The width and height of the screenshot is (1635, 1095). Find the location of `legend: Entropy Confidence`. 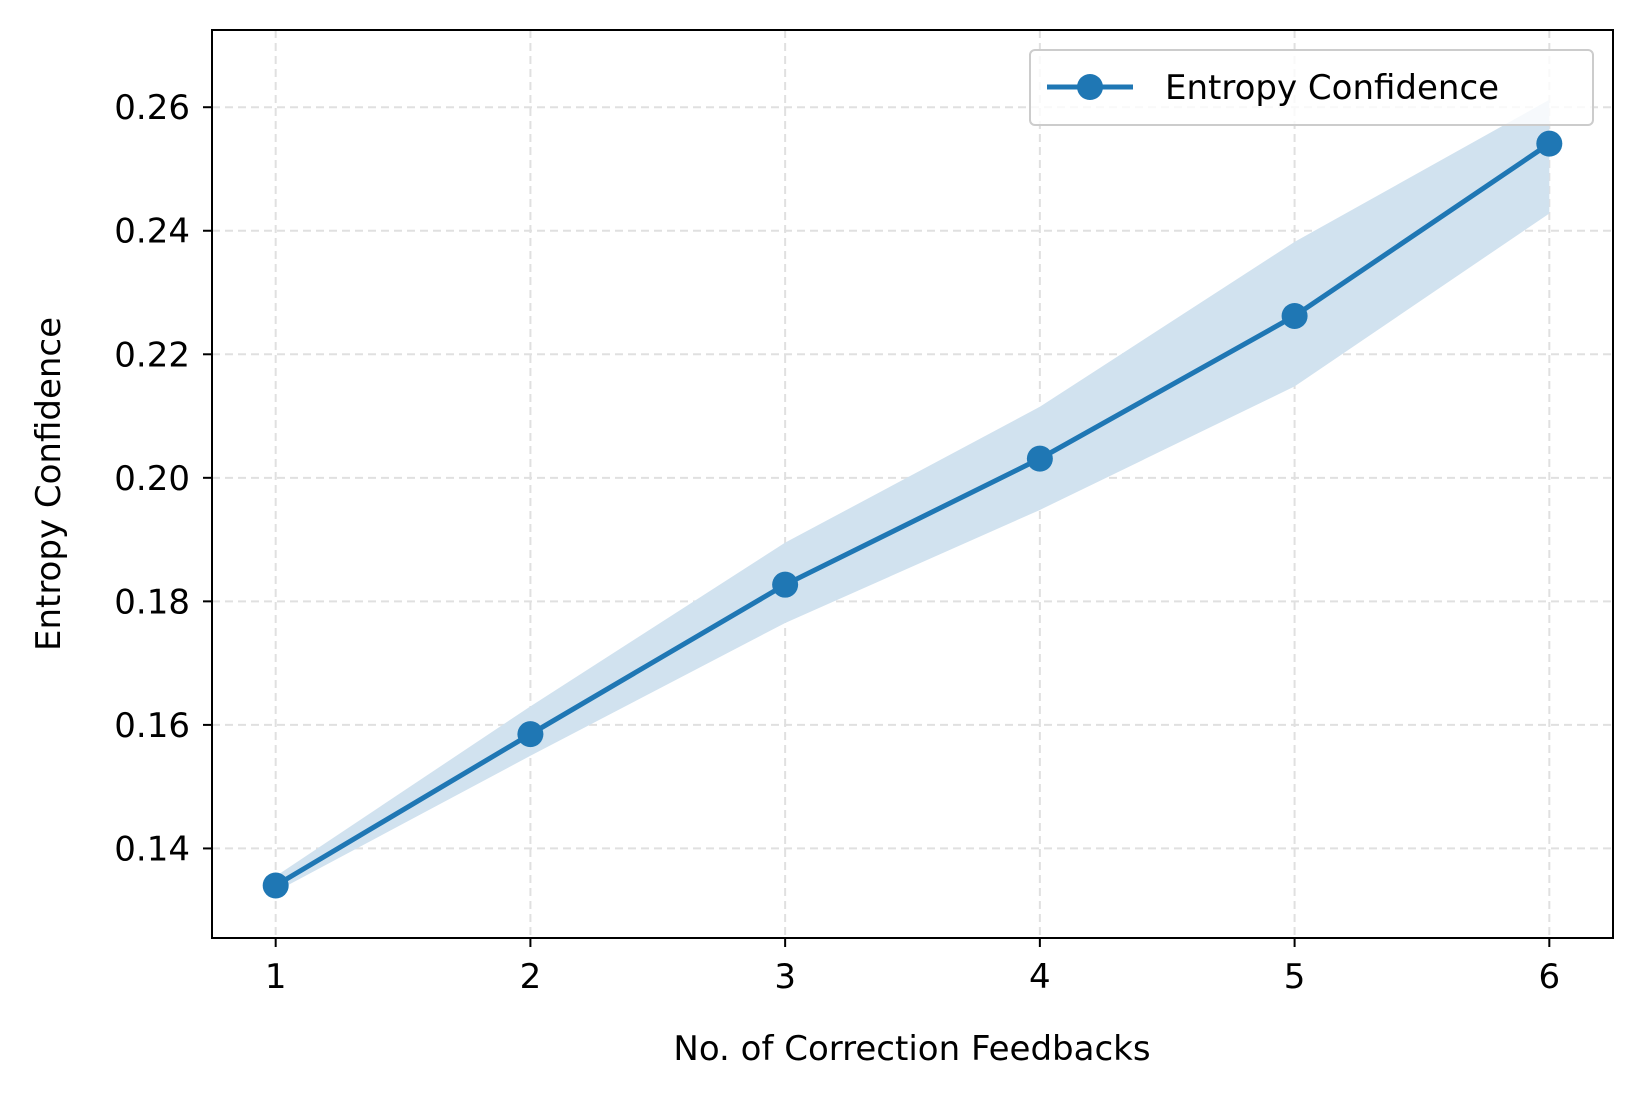

legend: Entropy Confidence is located at coordinates (1311, 87).